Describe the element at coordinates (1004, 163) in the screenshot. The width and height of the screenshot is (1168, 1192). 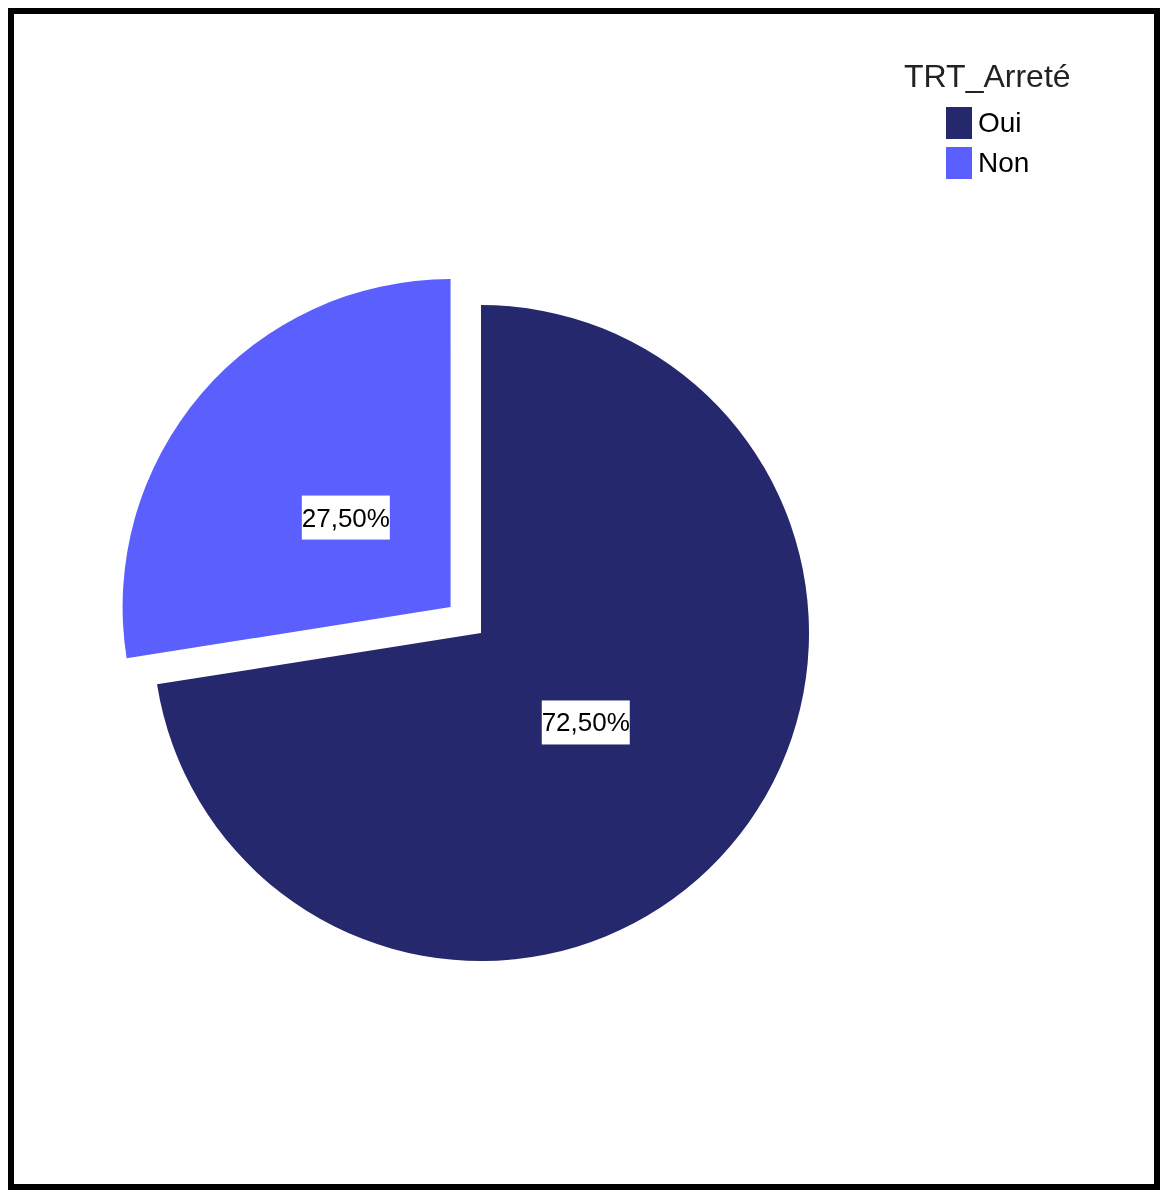
I see `legend-label: Non` at that location.